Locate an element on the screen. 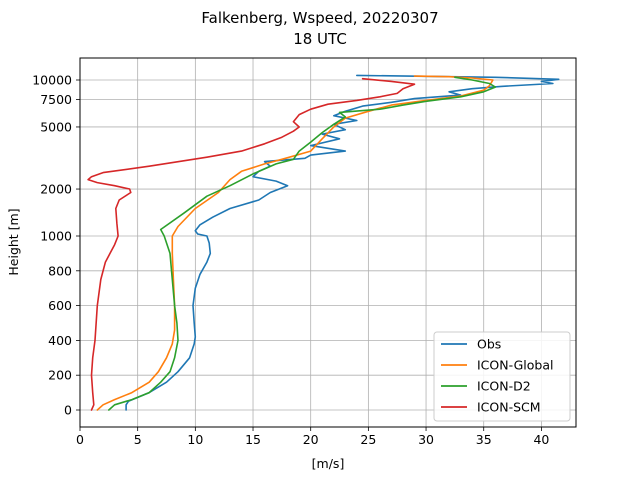  x-tick-label: 20 is located at coordinates (311, 439).